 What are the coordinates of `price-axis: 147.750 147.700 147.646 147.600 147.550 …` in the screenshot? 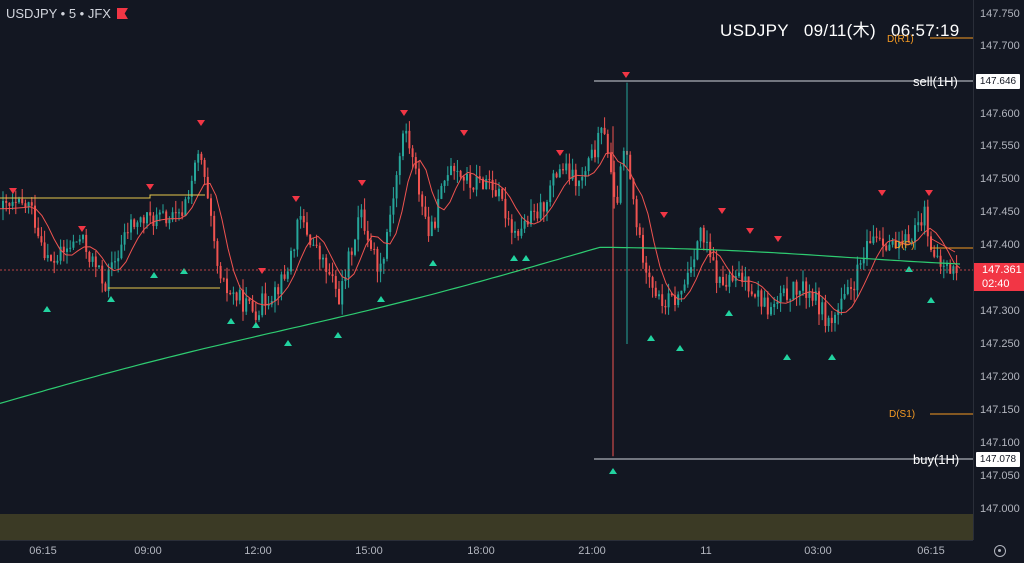 It's located at (998, 270).